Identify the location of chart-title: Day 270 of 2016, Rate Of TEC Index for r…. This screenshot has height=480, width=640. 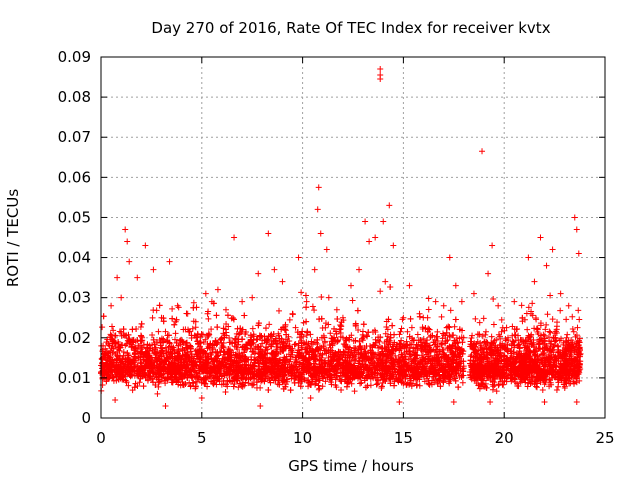
(350, 28).